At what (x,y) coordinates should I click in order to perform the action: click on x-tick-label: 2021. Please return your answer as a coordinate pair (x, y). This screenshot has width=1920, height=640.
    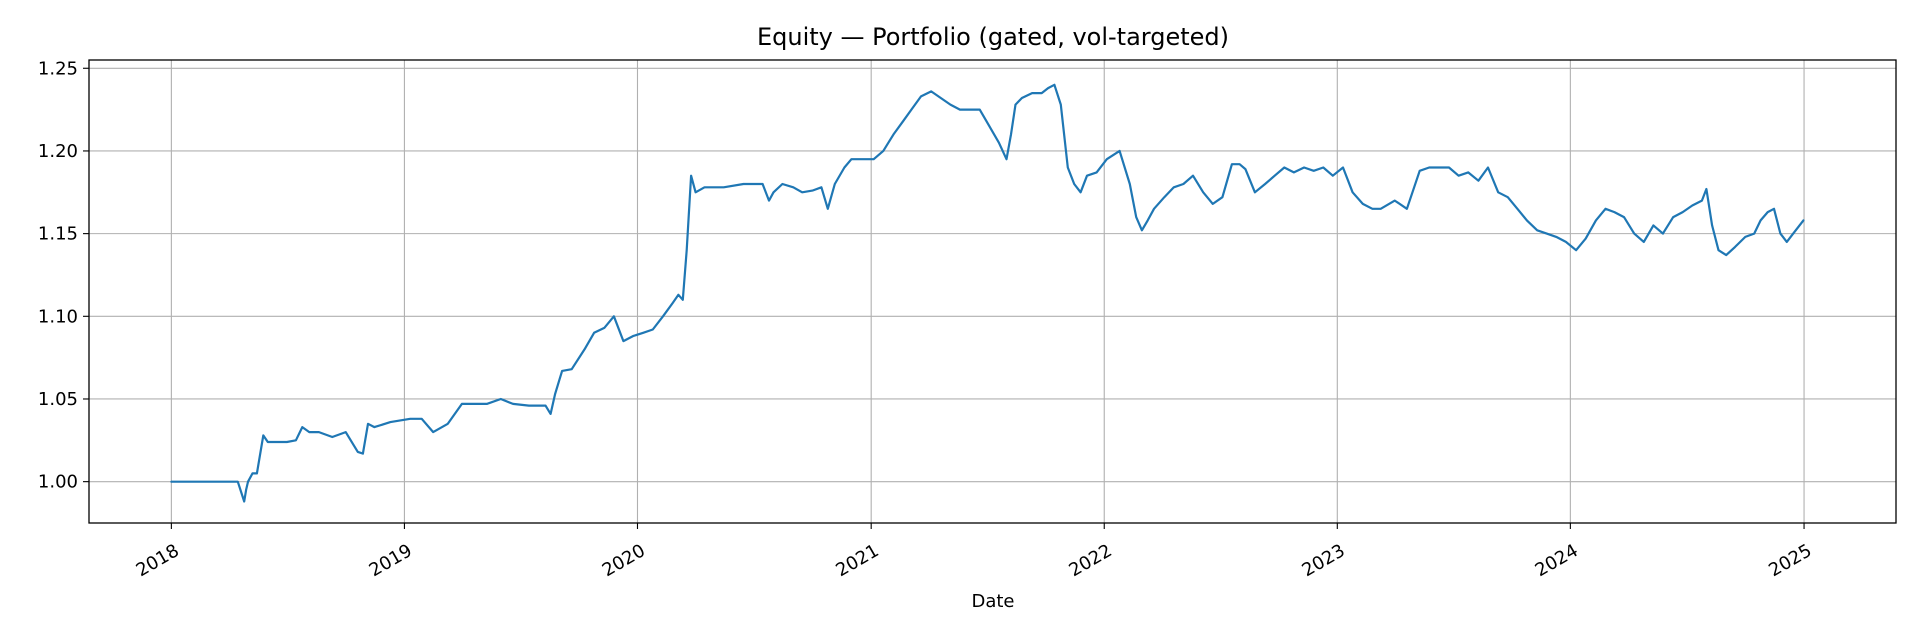
    Looking at the image, I should click on (857, 560).